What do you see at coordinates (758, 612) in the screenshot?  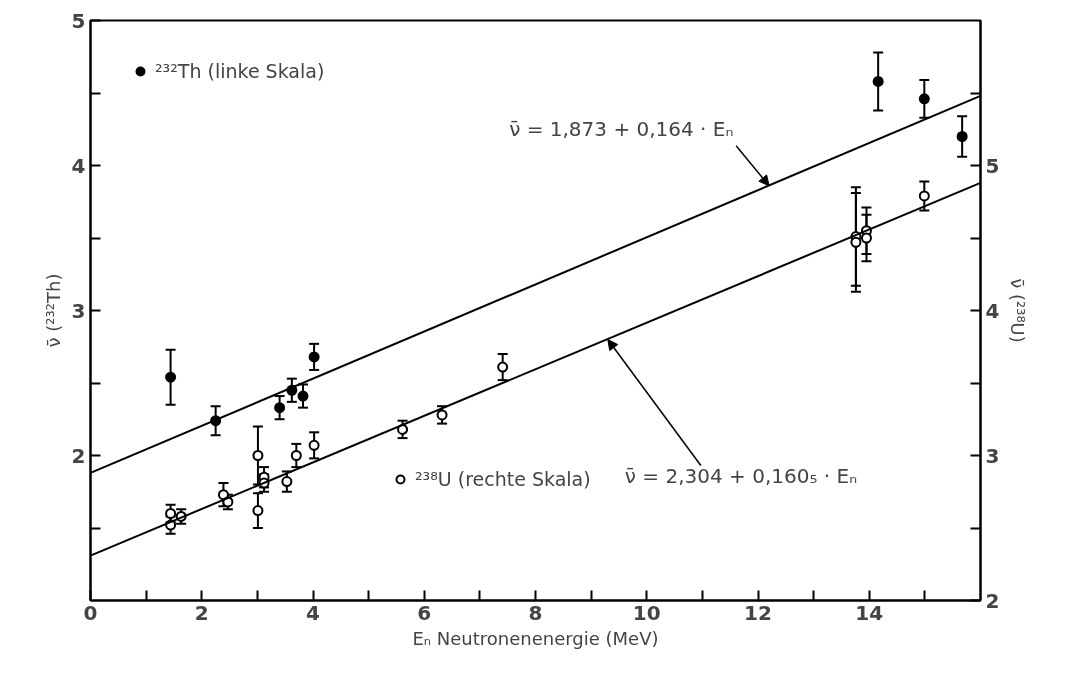 I see `x-tick-label: 12` at bounding box center [758, 612].